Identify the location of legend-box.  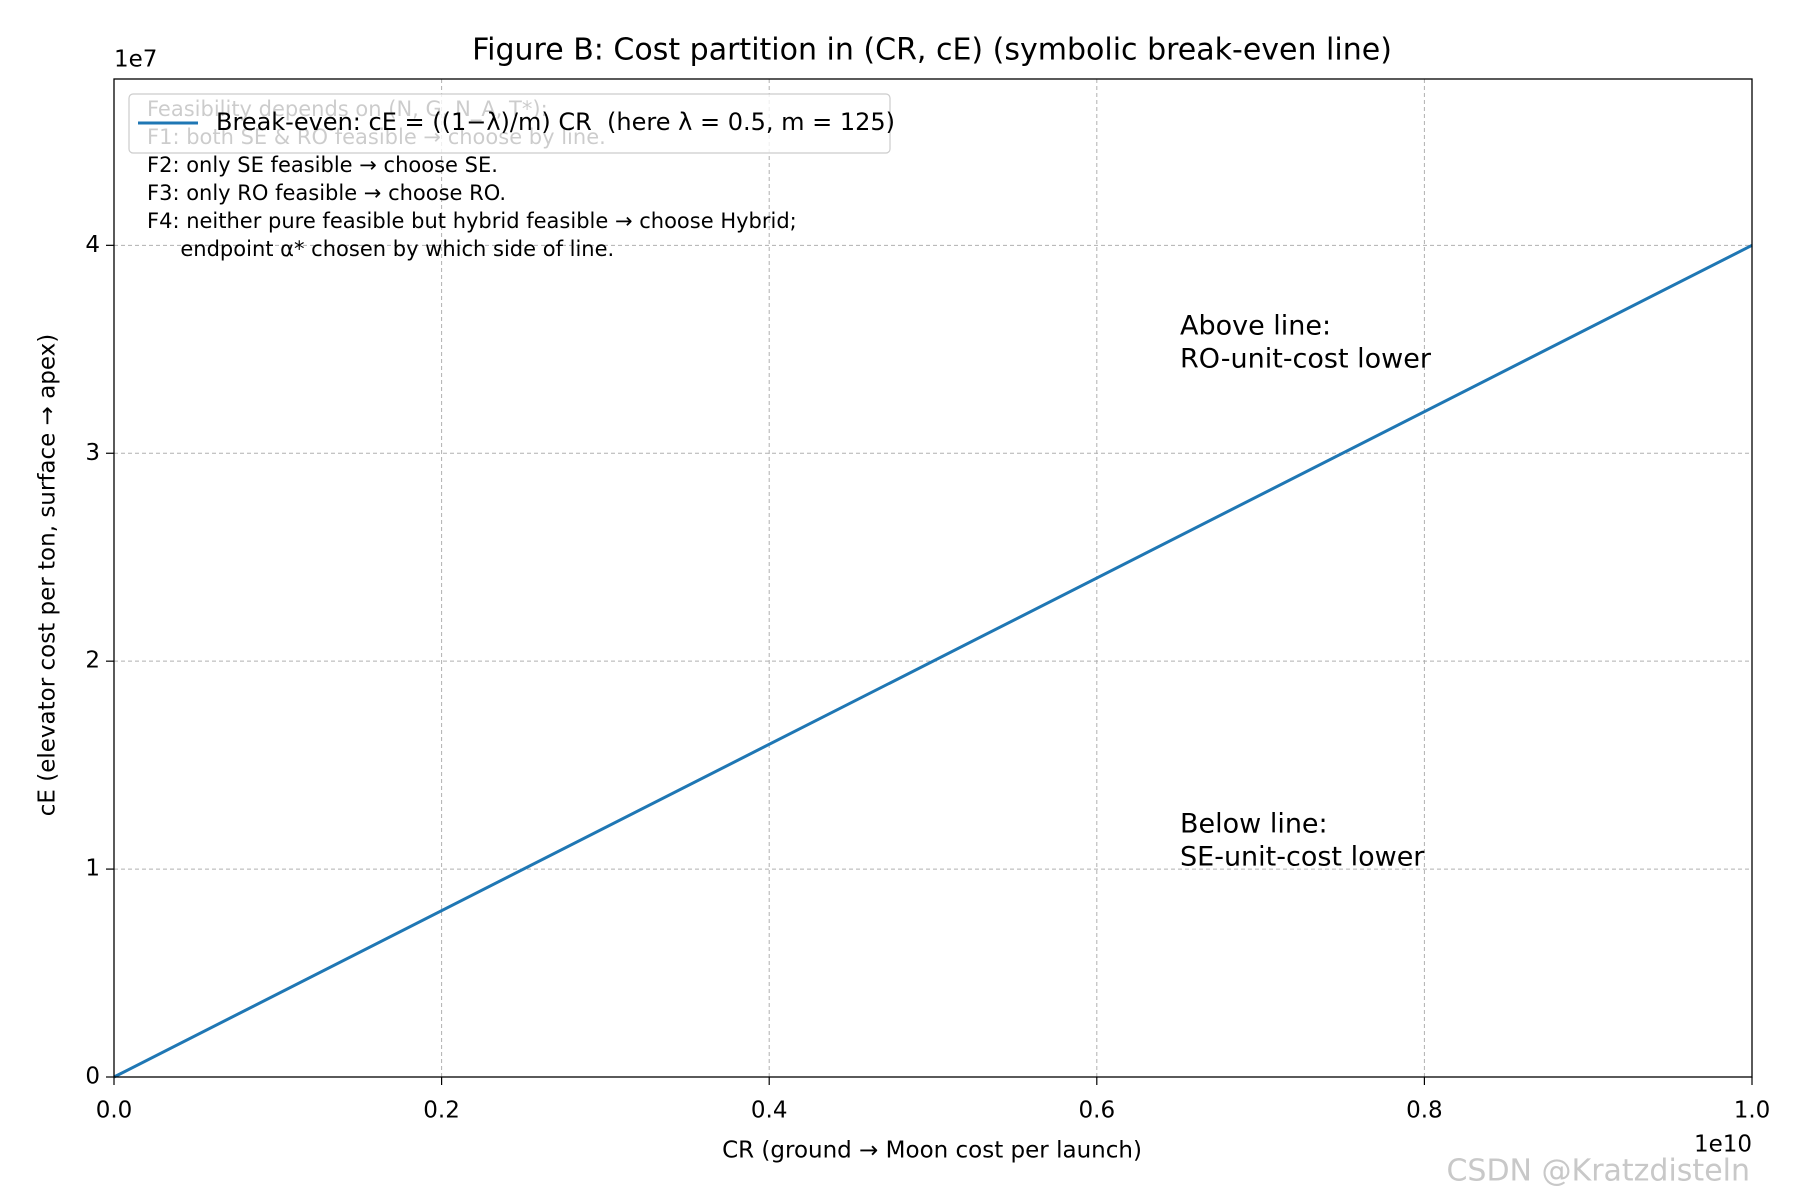
(509, 123).